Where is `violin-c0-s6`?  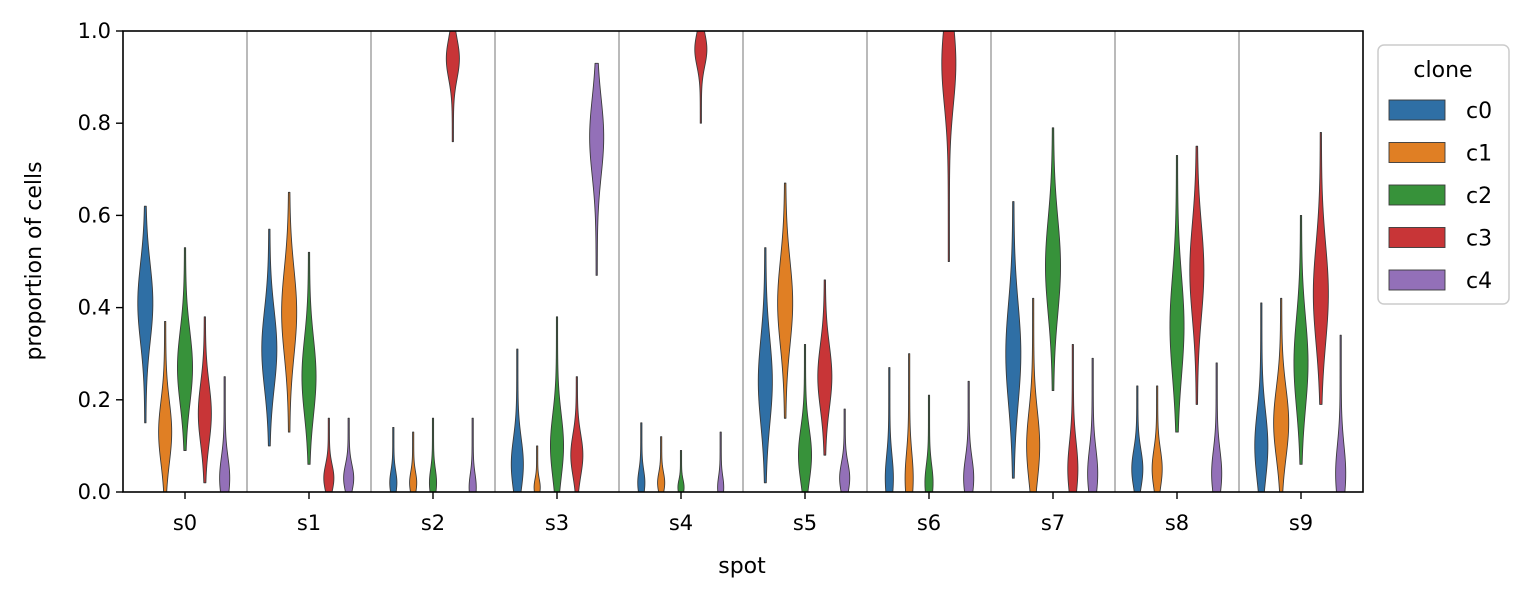 violin-c0-s6 is located at coordinates (889, 430).